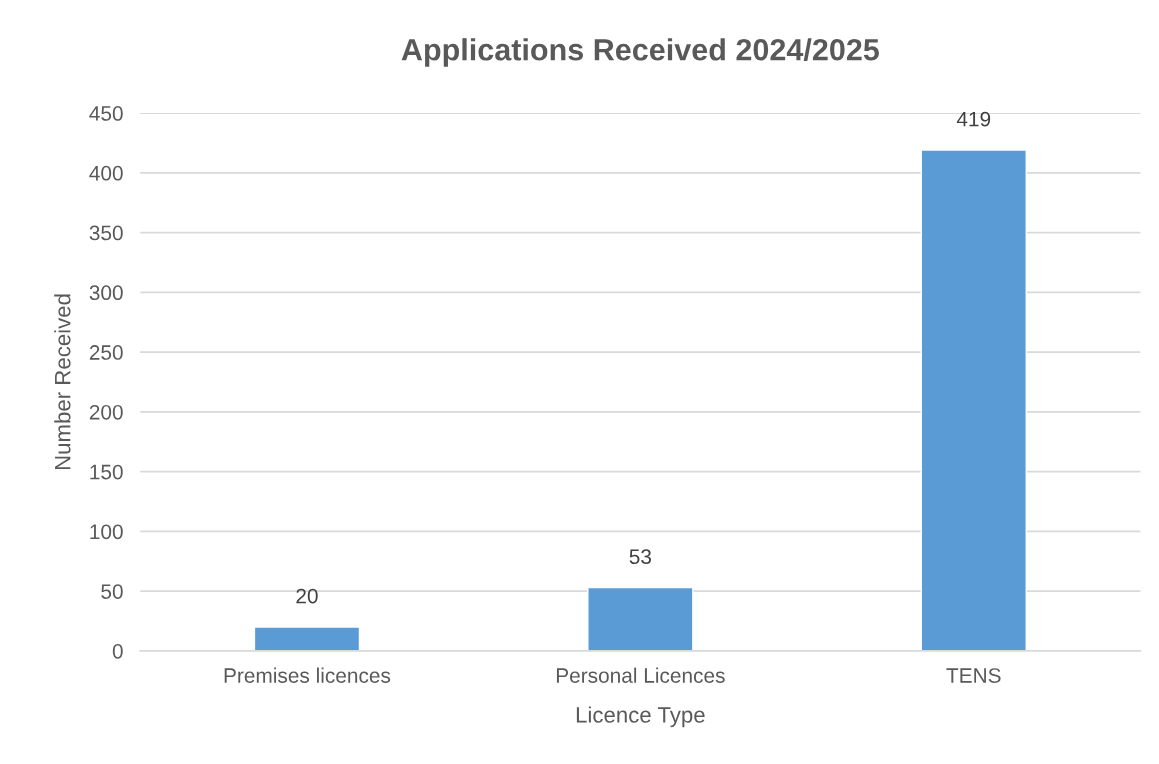  Describe the element at coordinates (640, 52) in the screenshot. I see `chart-title: Applications Received 2024/2025` at that location.